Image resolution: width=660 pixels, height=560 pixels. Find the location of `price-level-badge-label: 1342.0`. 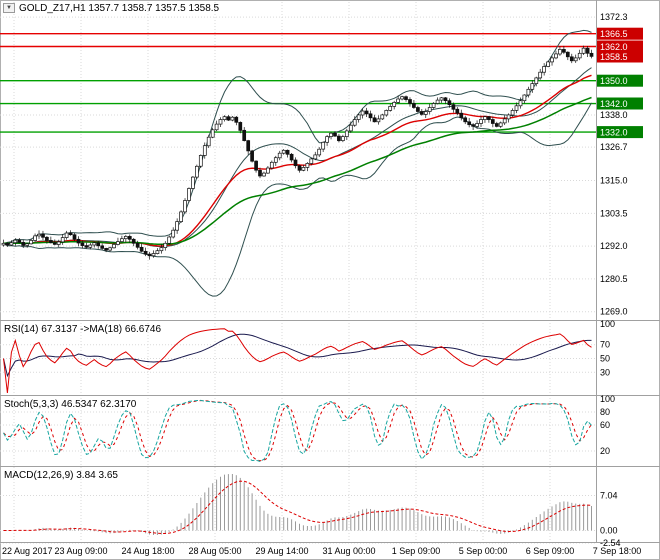

price-level-badge-label: 1342.0 is located at coordinates (614, 104).